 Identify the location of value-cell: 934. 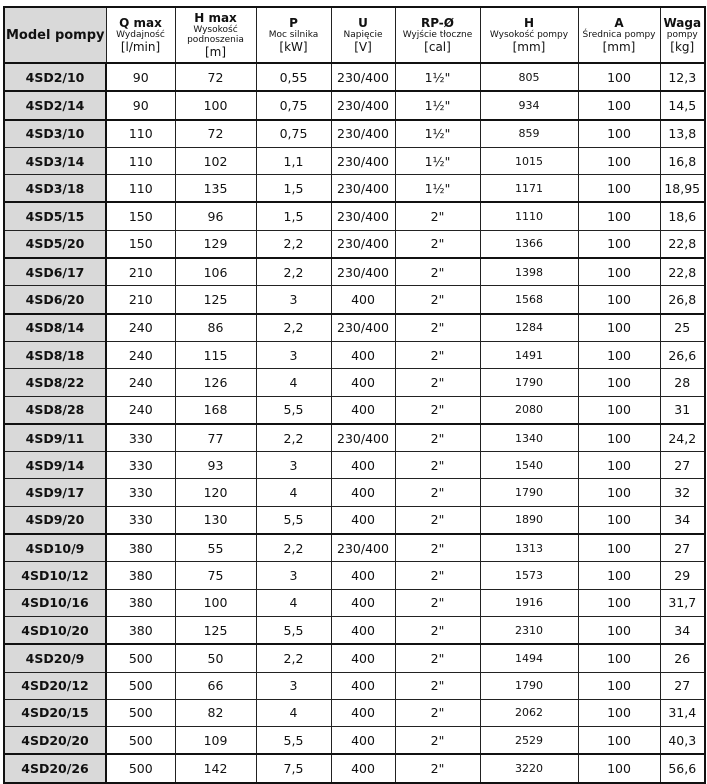
(529, 105).